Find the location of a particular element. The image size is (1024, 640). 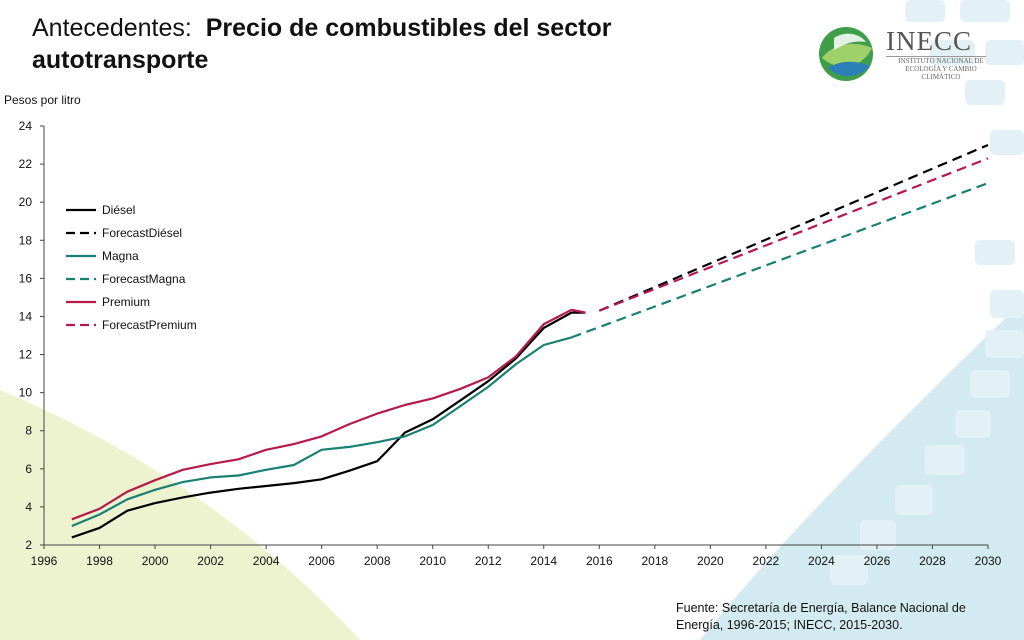

series-line-ForecastMagna is located at coordinates (780, 260).